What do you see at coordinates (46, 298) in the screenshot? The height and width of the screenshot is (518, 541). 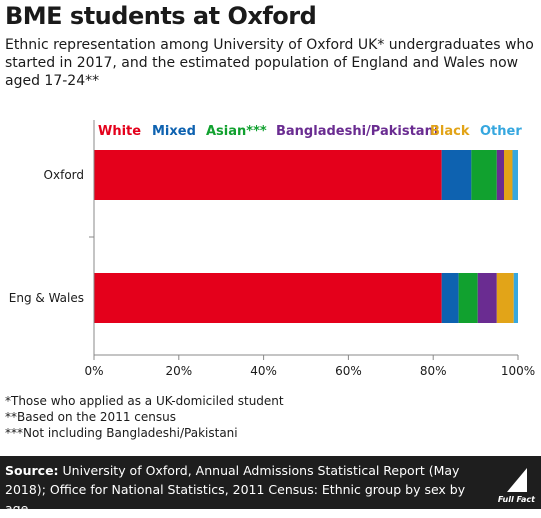 I see `category-label-eng-wales: Eng & Wales` at bounding box center [46, 298].